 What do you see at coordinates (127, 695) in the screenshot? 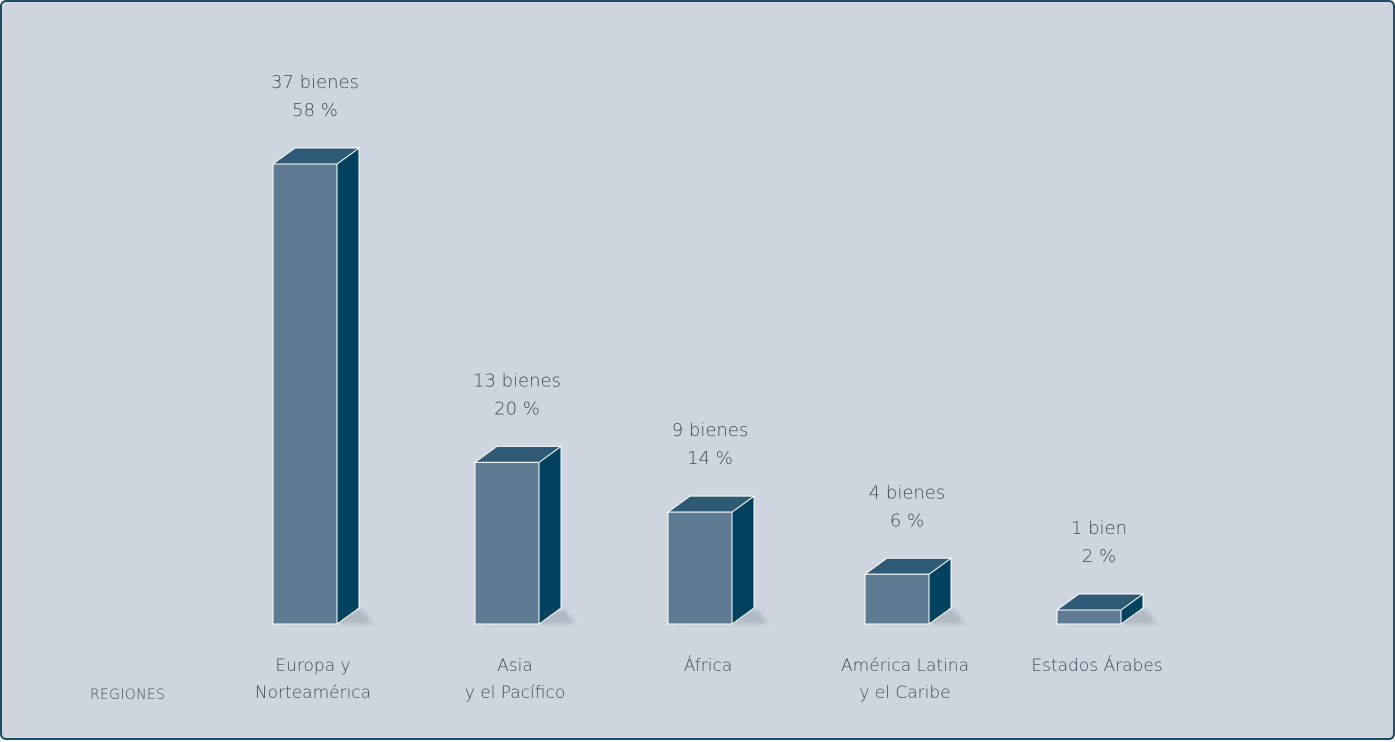
I see `x-axis-label: REGIONES` at bounding box center [127, 695].